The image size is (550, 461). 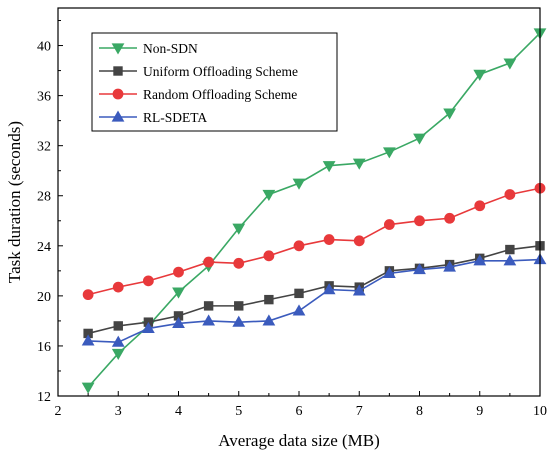 What do you see at coordinates (359, 411) in the screenshot?
I see `x-tick-label: 7` at bounding box center [359, 411].